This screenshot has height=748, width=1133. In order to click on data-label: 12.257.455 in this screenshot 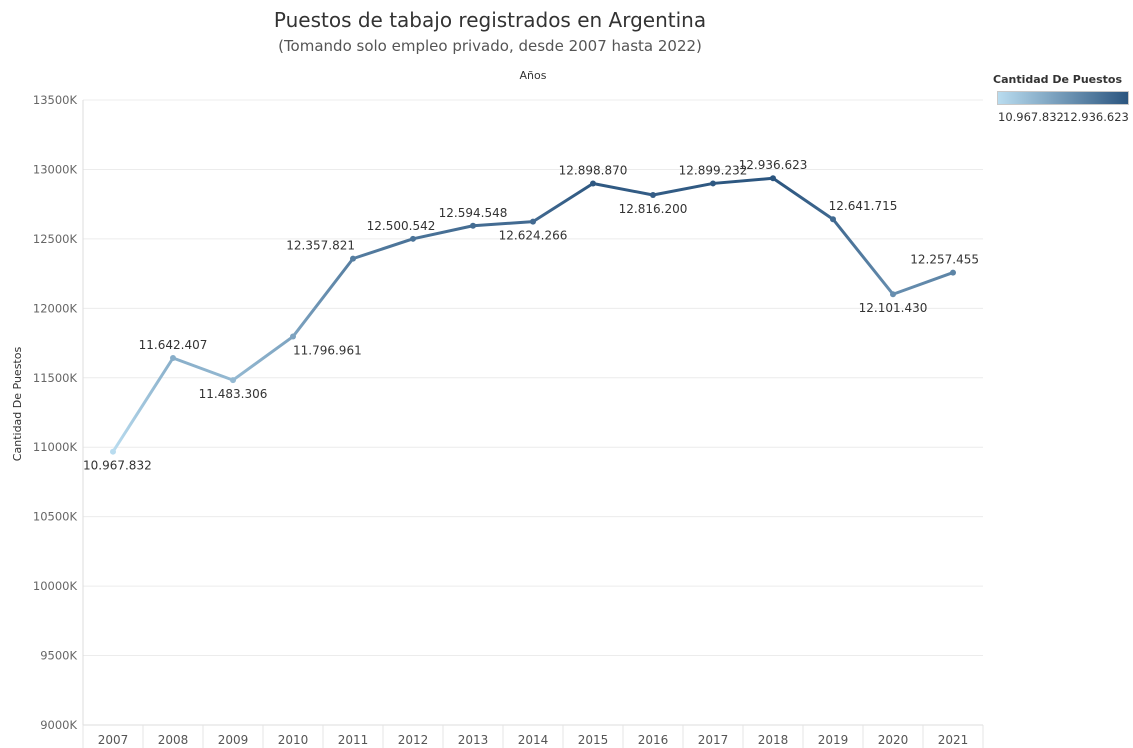, I will do `click(944, 260)`.